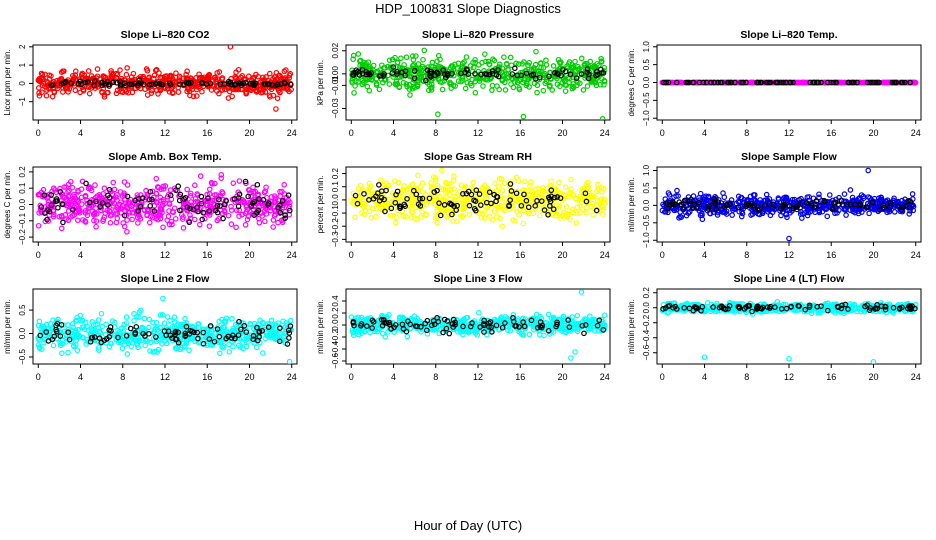 Image resolution: width=936 pixels, height=540 pixels. I want to click on y-tick-label: −0.2, so click(335, 337).